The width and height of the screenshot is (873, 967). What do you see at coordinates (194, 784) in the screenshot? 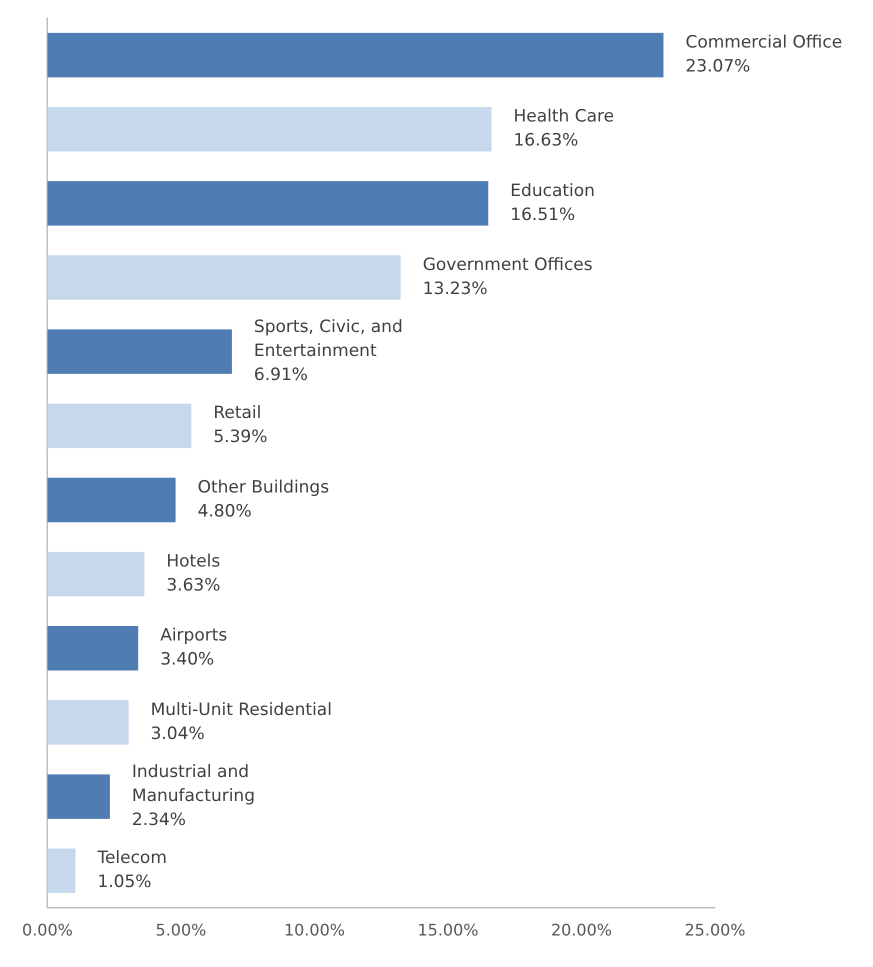
I see `y-tick-label: Industrial and Manufacturing` at bounding box center [194, 784].